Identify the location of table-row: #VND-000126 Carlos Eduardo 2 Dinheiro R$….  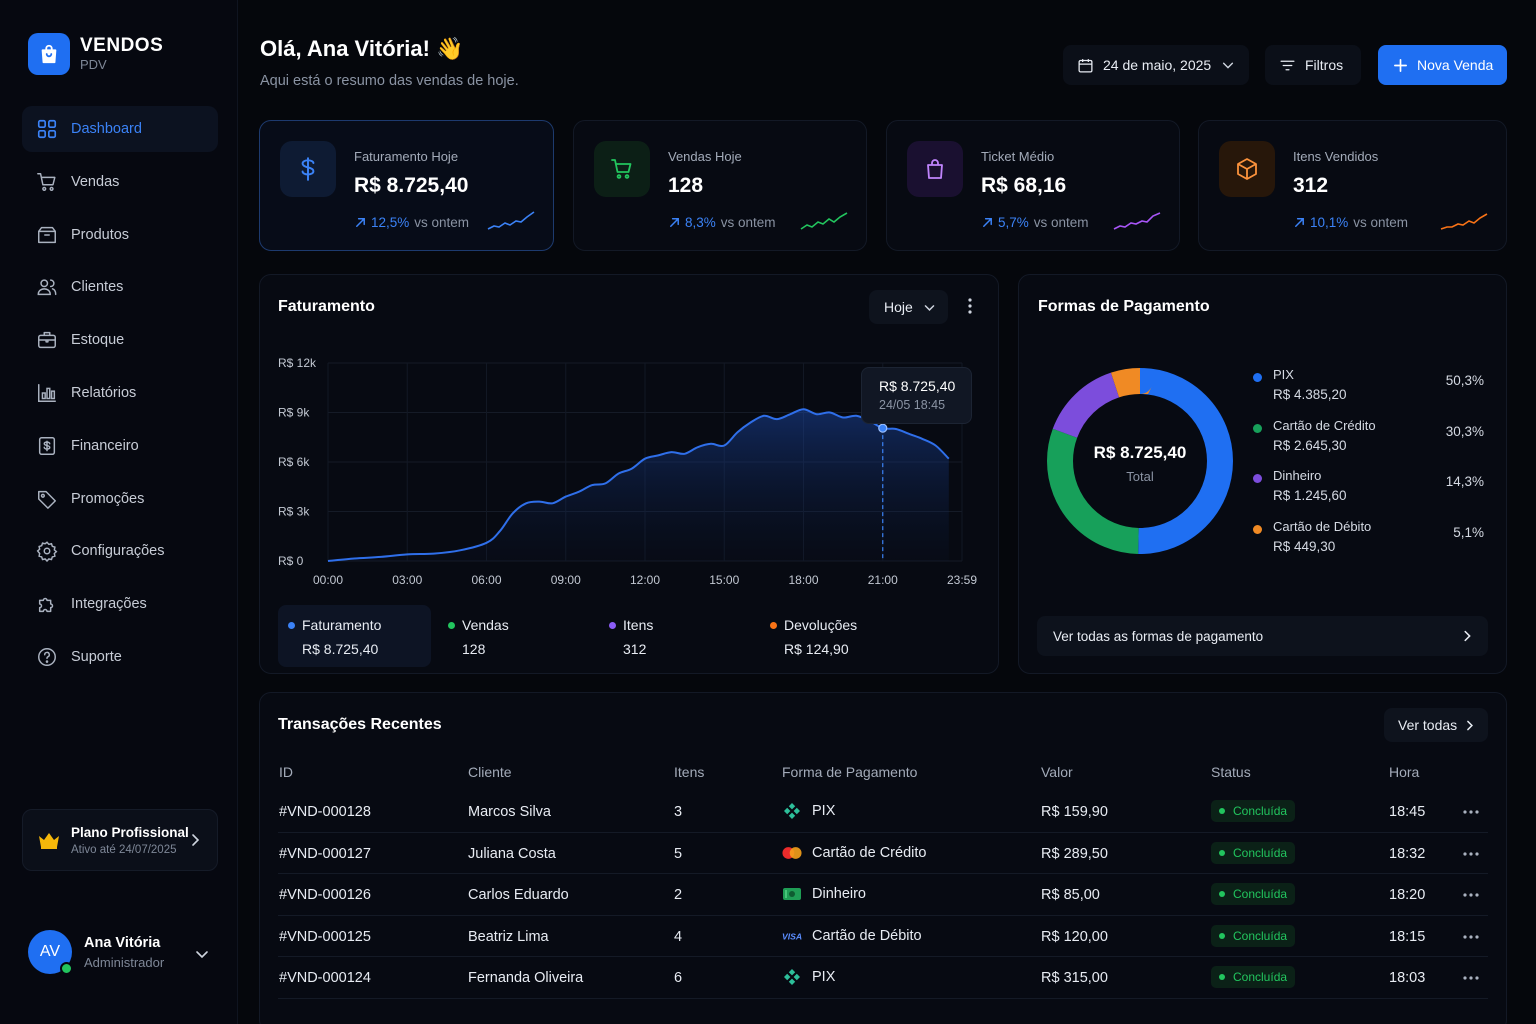
(883, 895).